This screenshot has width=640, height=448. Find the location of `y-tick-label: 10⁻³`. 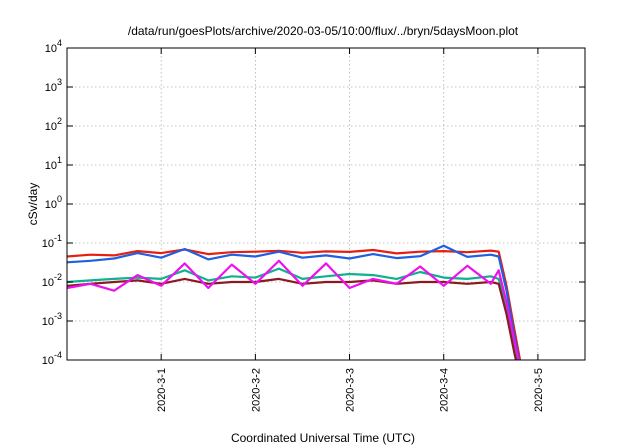

y-tick-label: 10⁻³ is located at coordinates (52, 319).